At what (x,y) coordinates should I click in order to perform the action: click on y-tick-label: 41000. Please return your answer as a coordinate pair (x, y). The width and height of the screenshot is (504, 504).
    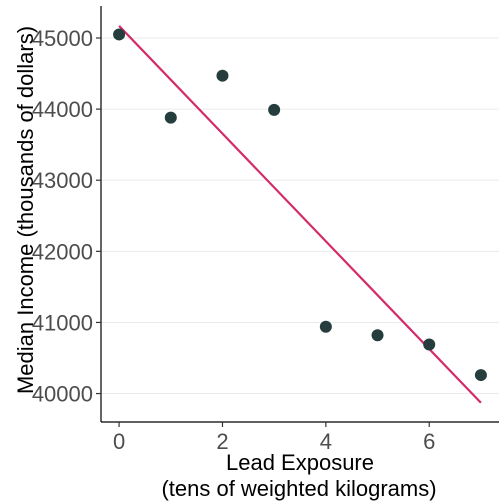
    Looking at the image, I should click on (62, 322).